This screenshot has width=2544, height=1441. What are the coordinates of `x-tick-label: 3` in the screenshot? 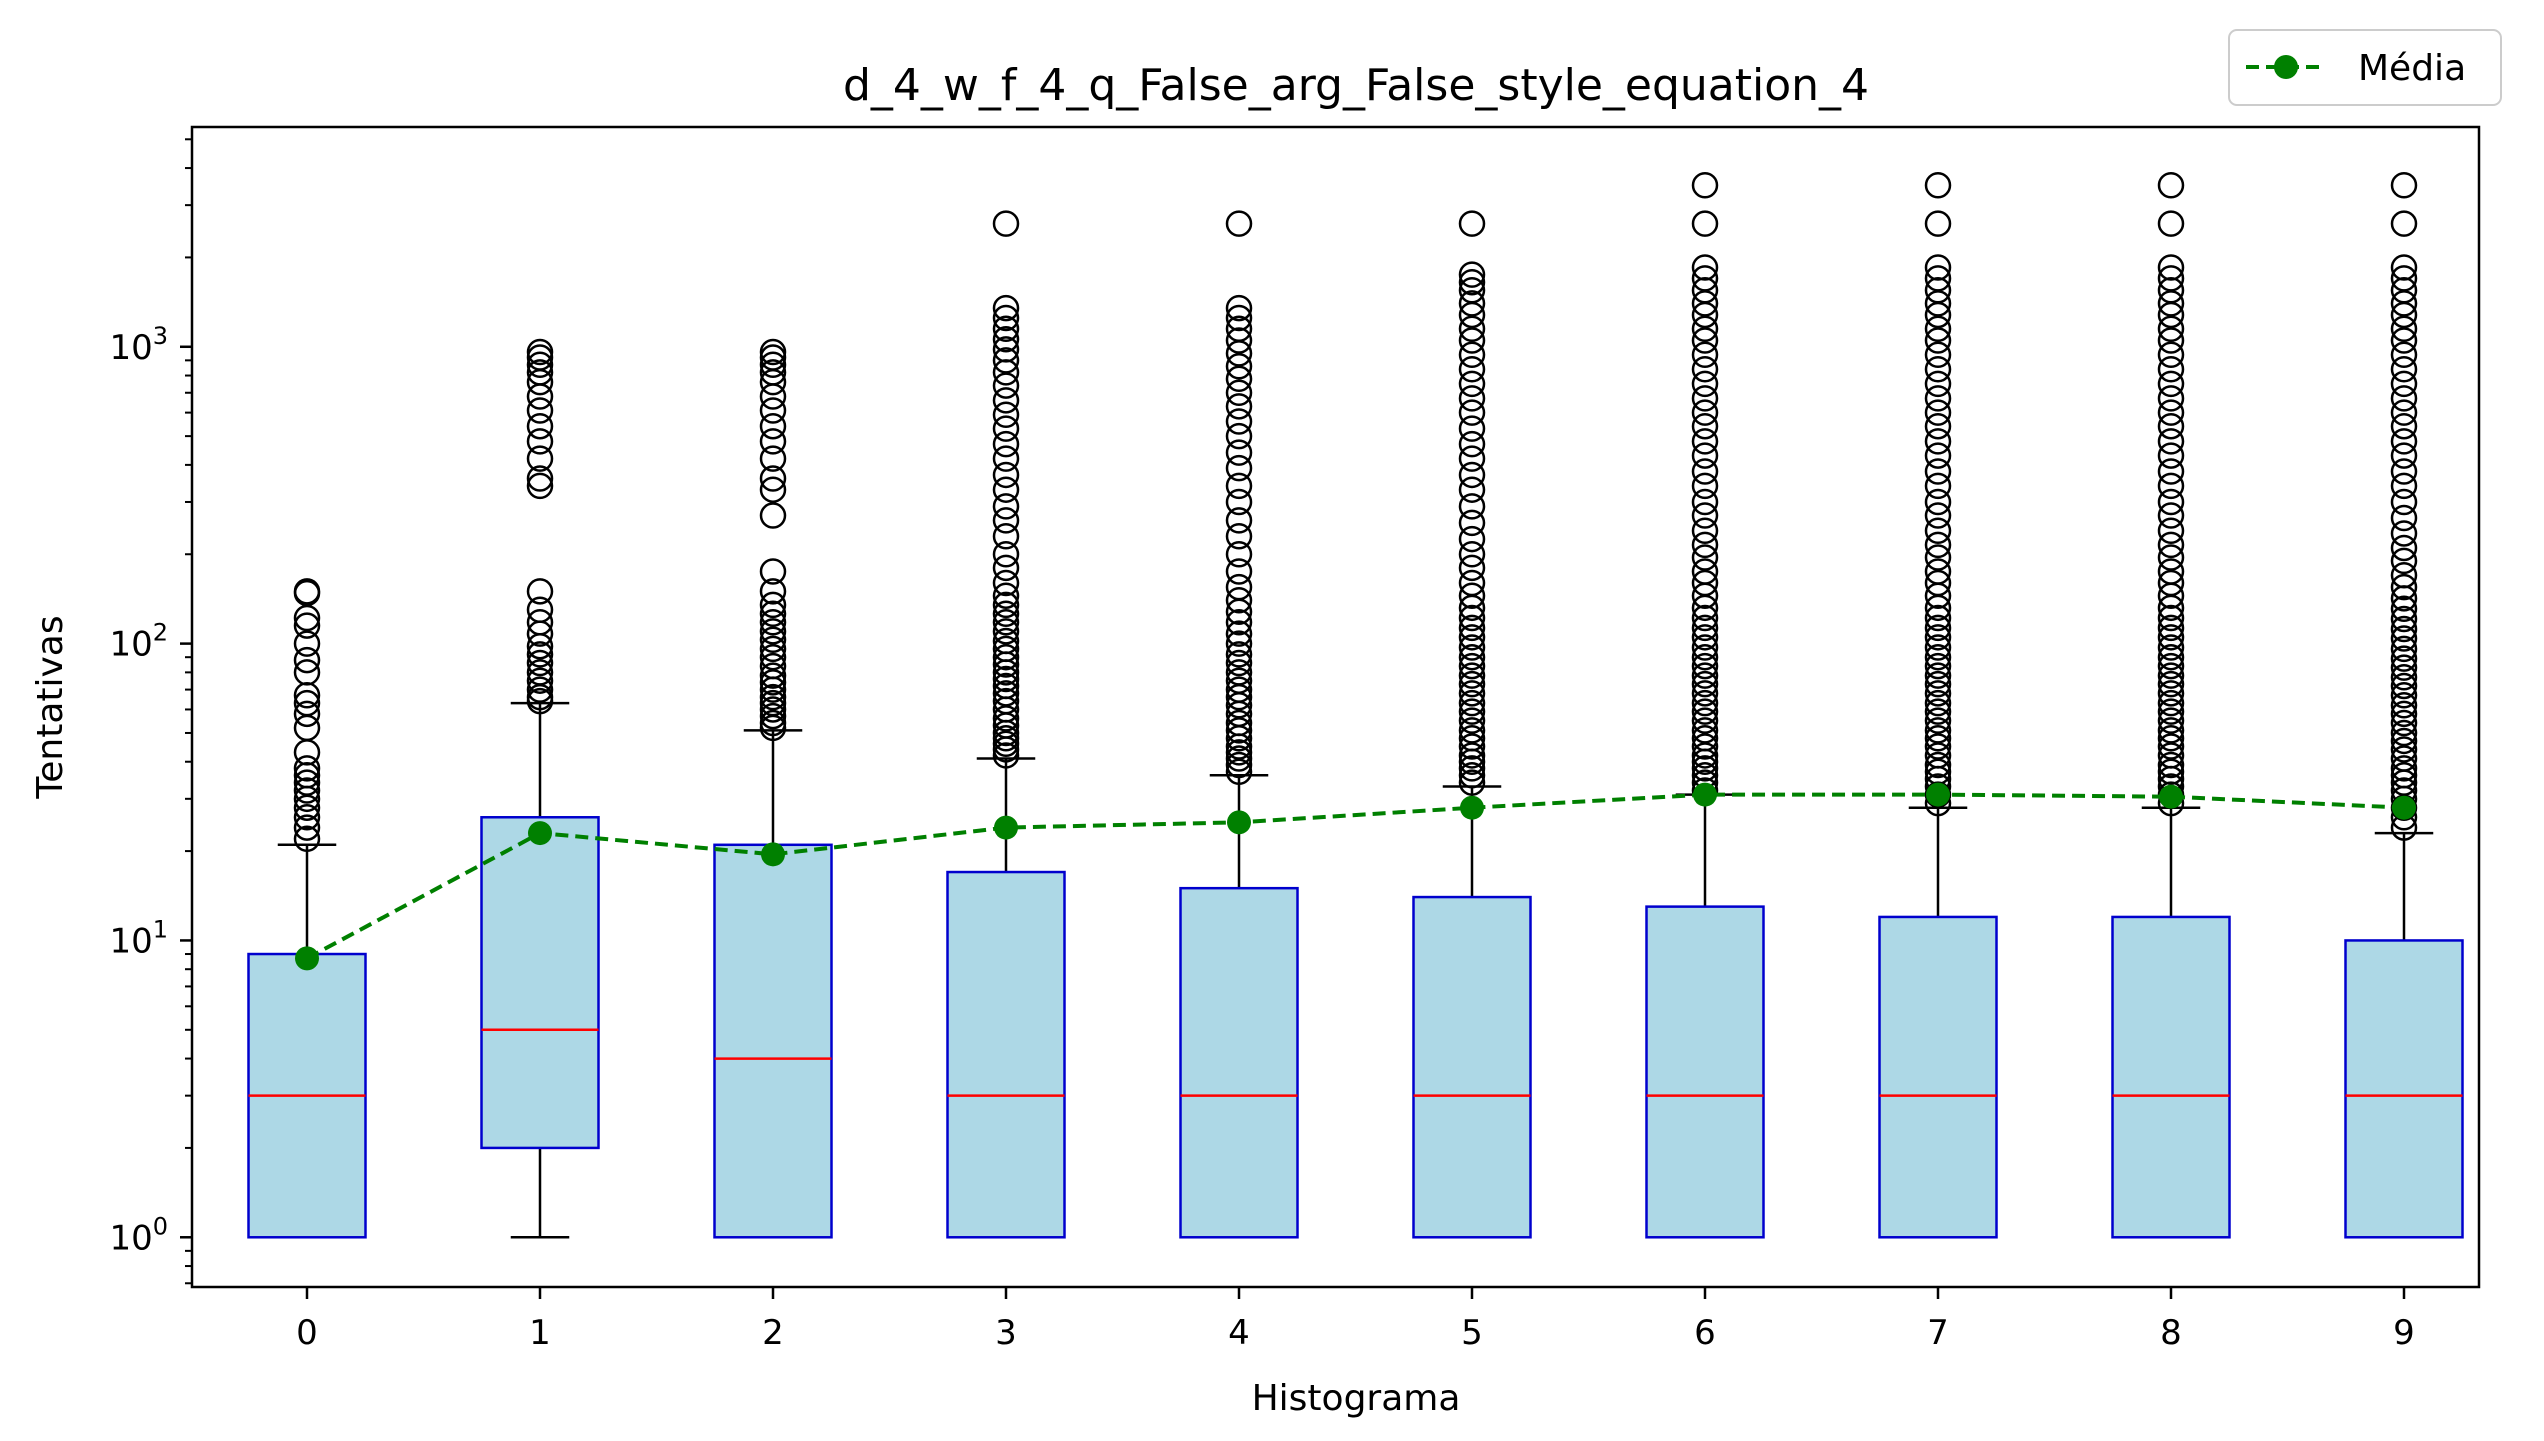 It's located at (1006, 1333).